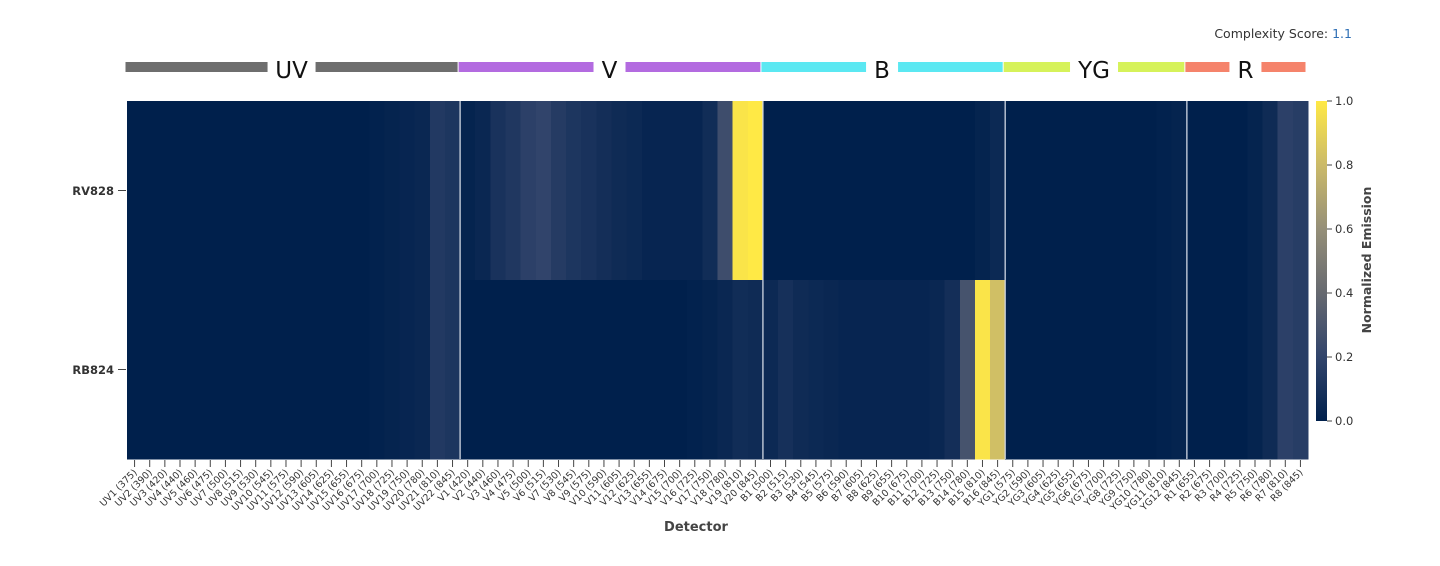 This screenshot has height=566, width=1440. What do you see at coordinates (1344, 101) in the screenshot?
I see `colorbar-tick-label-1-0: 1.0` at bounding box center [1344, 101].